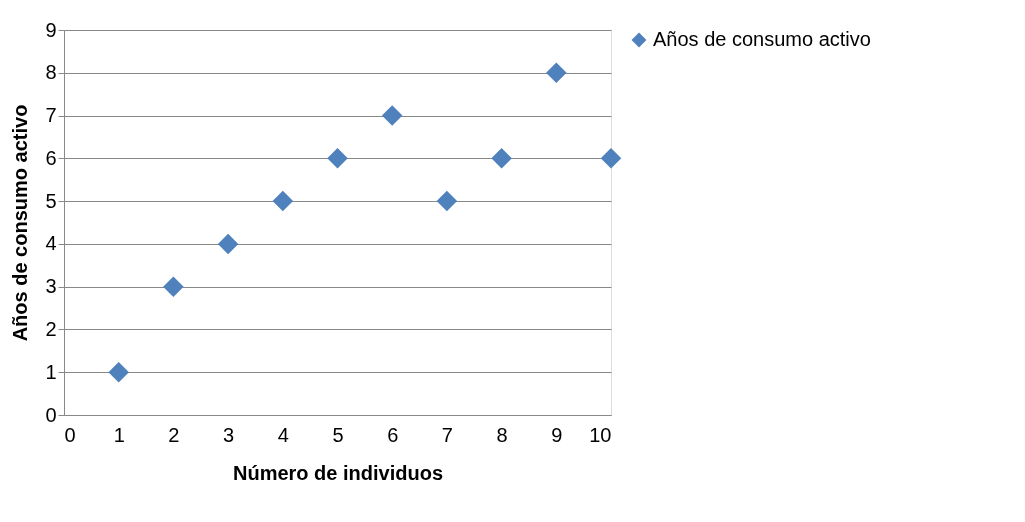 The image size is (1025, 522). I want to click on y-tick-label: 0, so click(51, 414).